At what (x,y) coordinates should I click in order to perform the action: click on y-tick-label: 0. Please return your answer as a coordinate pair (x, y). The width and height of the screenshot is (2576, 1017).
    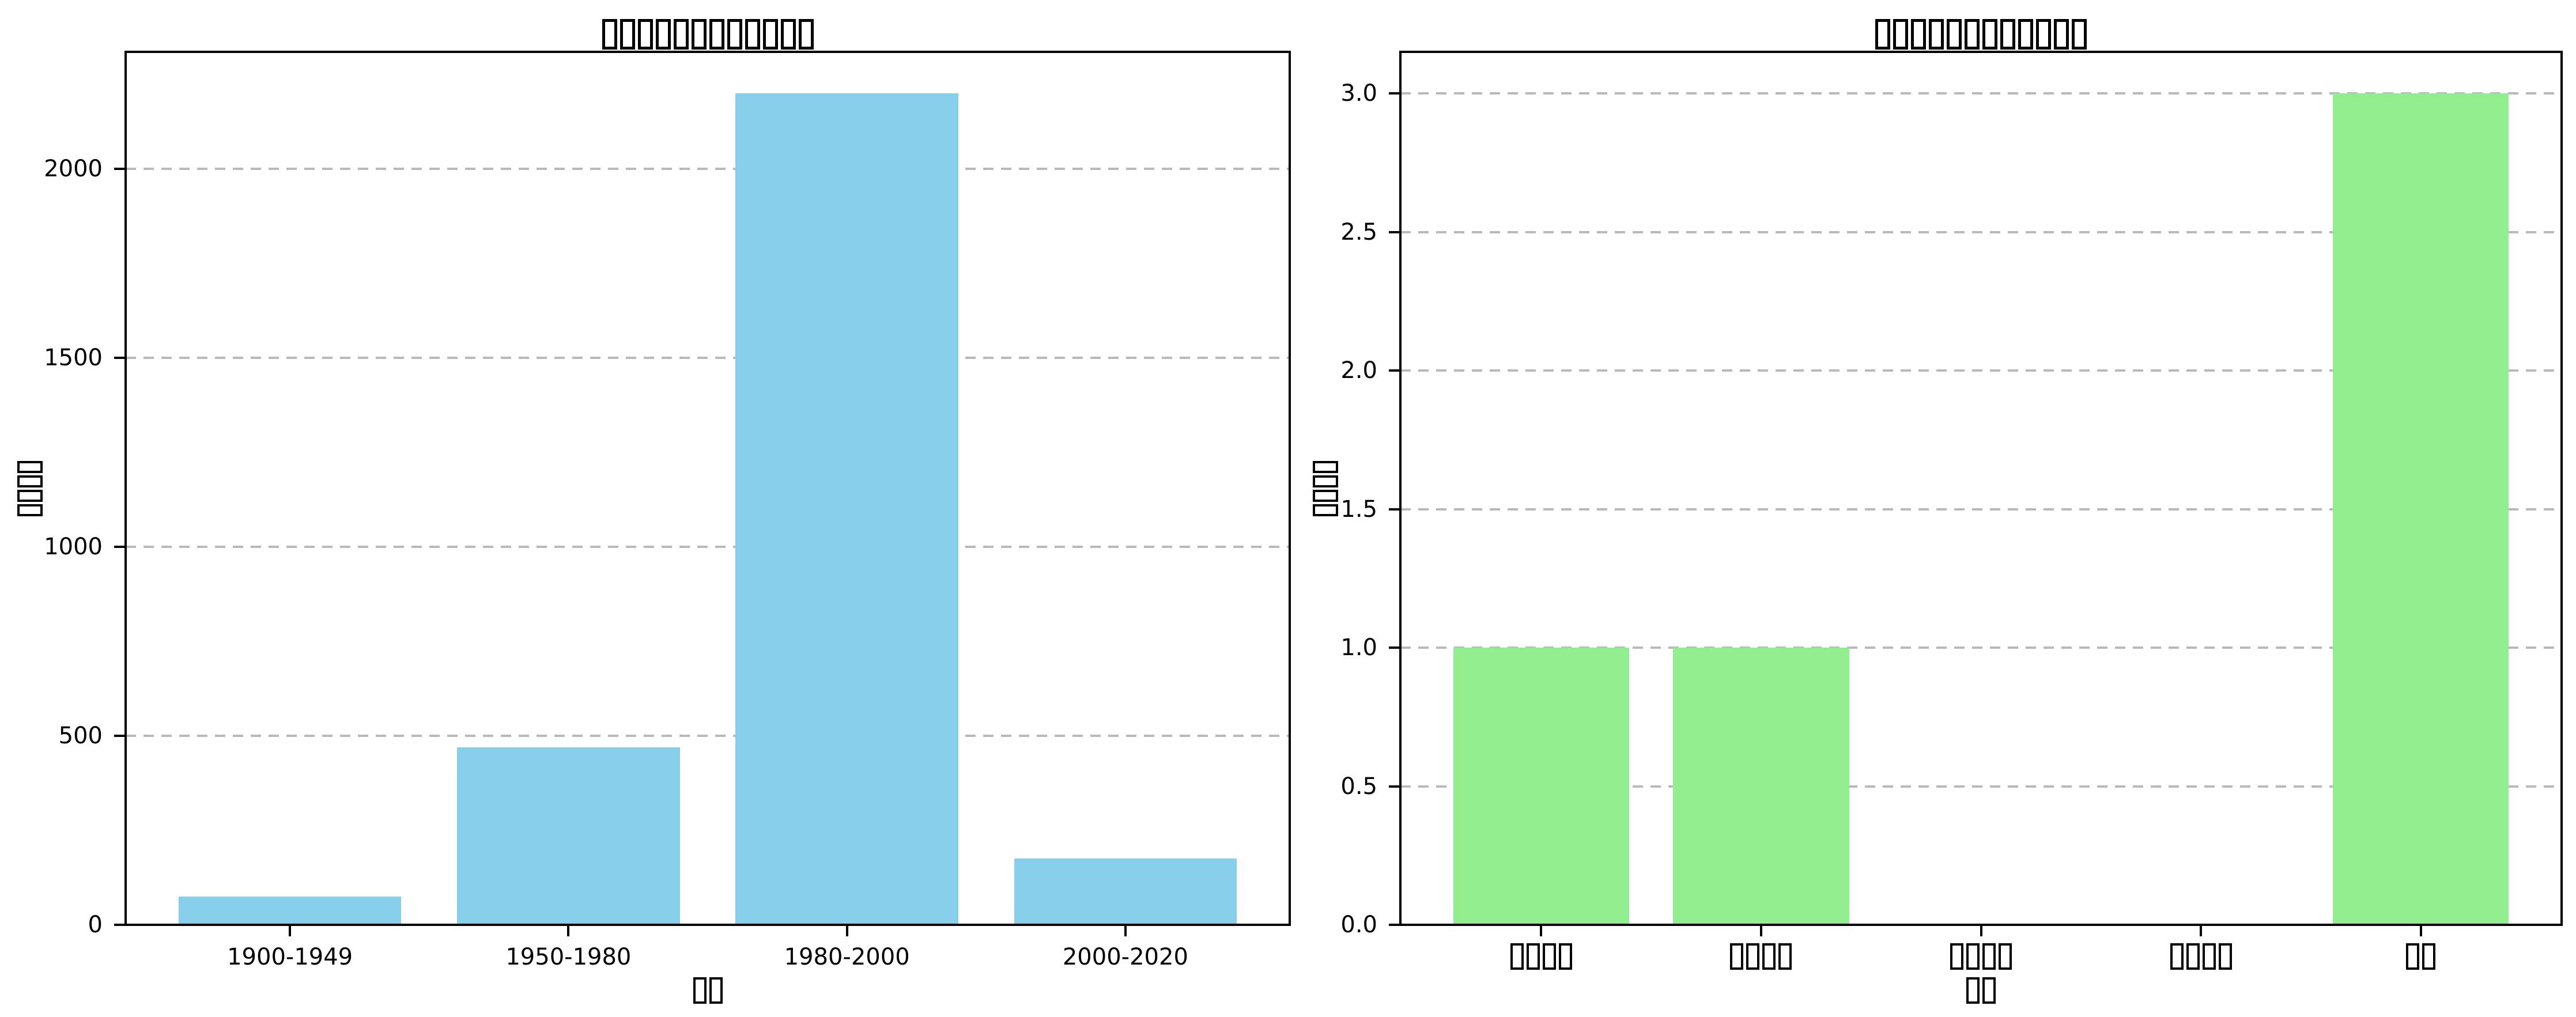
    Looking at the image, I should click on (95, 925).